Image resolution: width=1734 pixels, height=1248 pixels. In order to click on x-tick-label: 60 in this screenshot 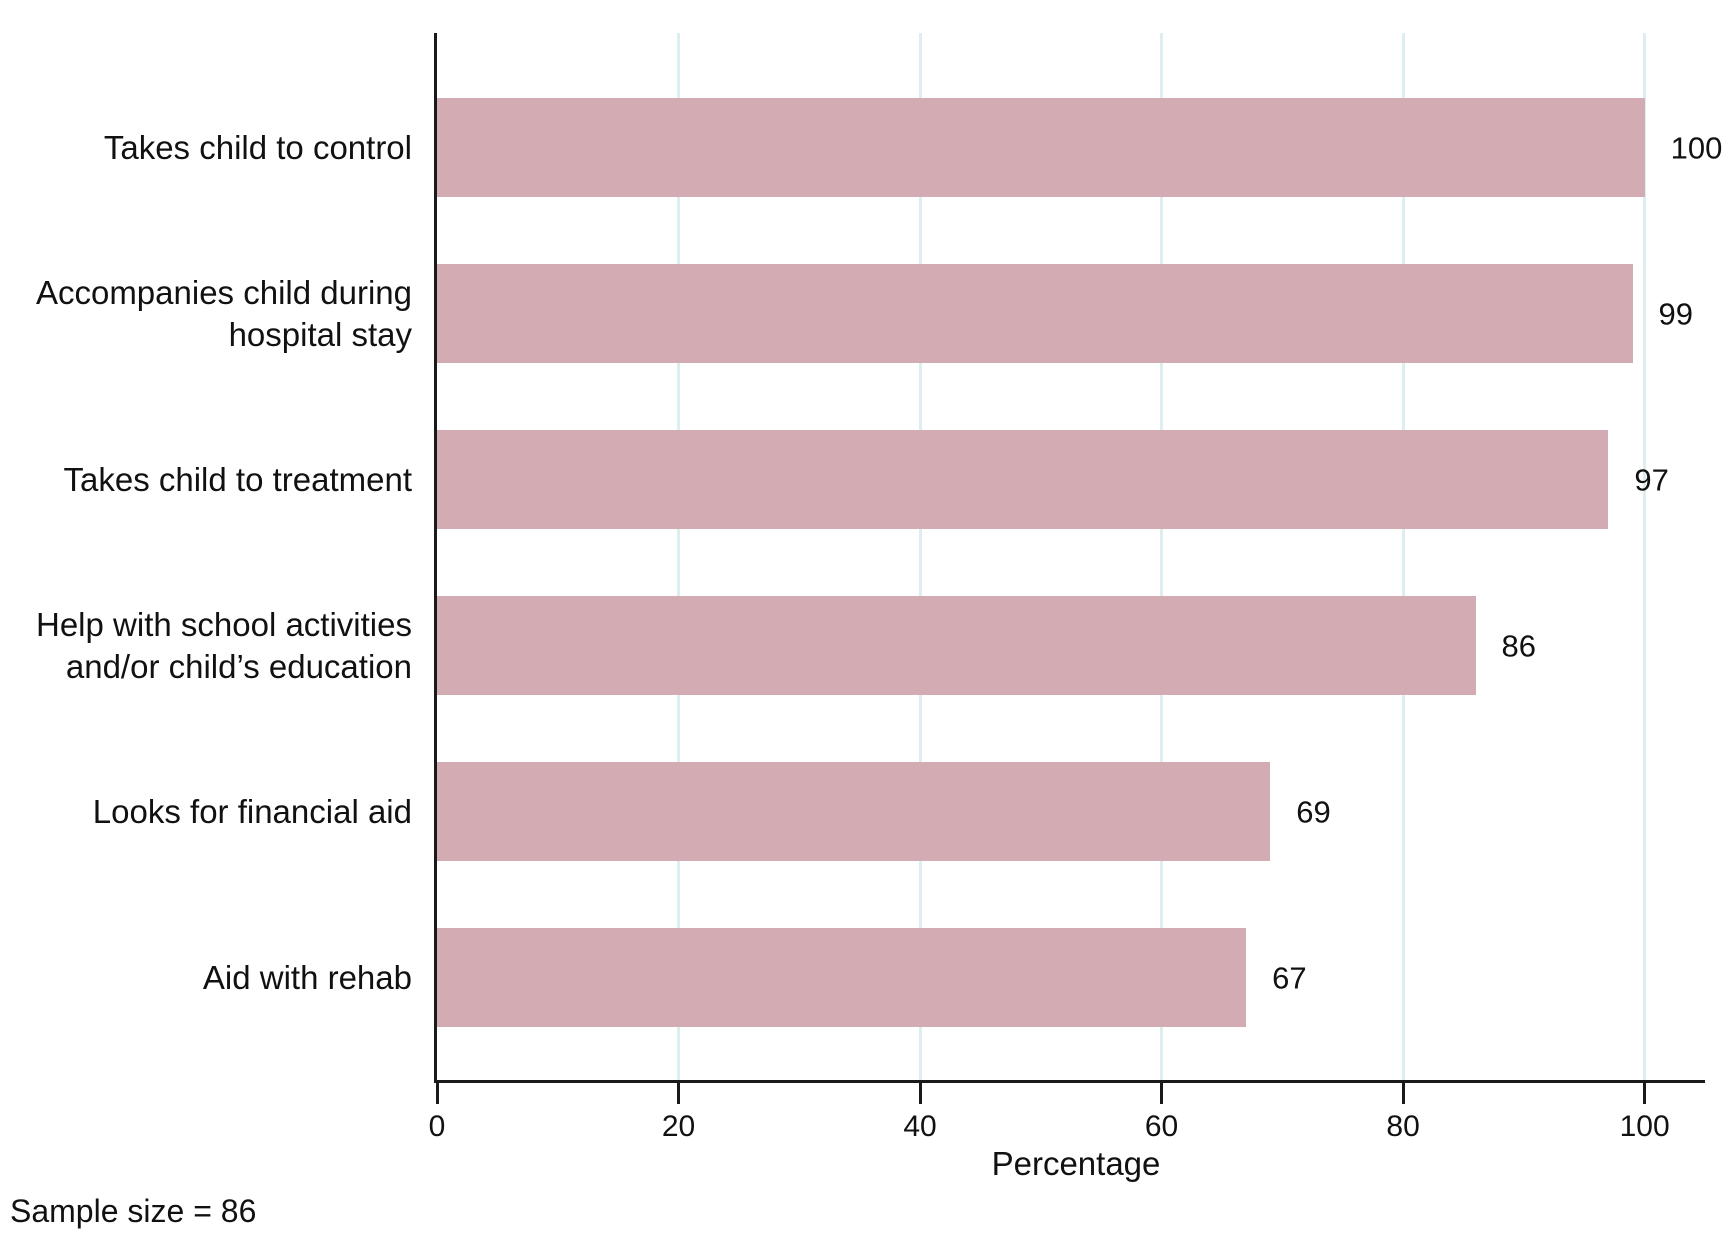, I will do `click(1161, 1126)`.